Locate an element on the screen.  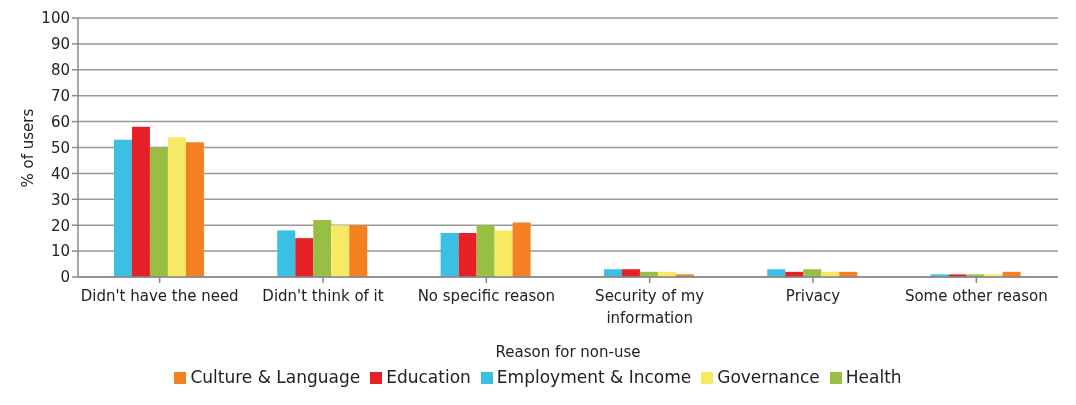
y-tick-label: 20 is located at coordinates (60, 225).